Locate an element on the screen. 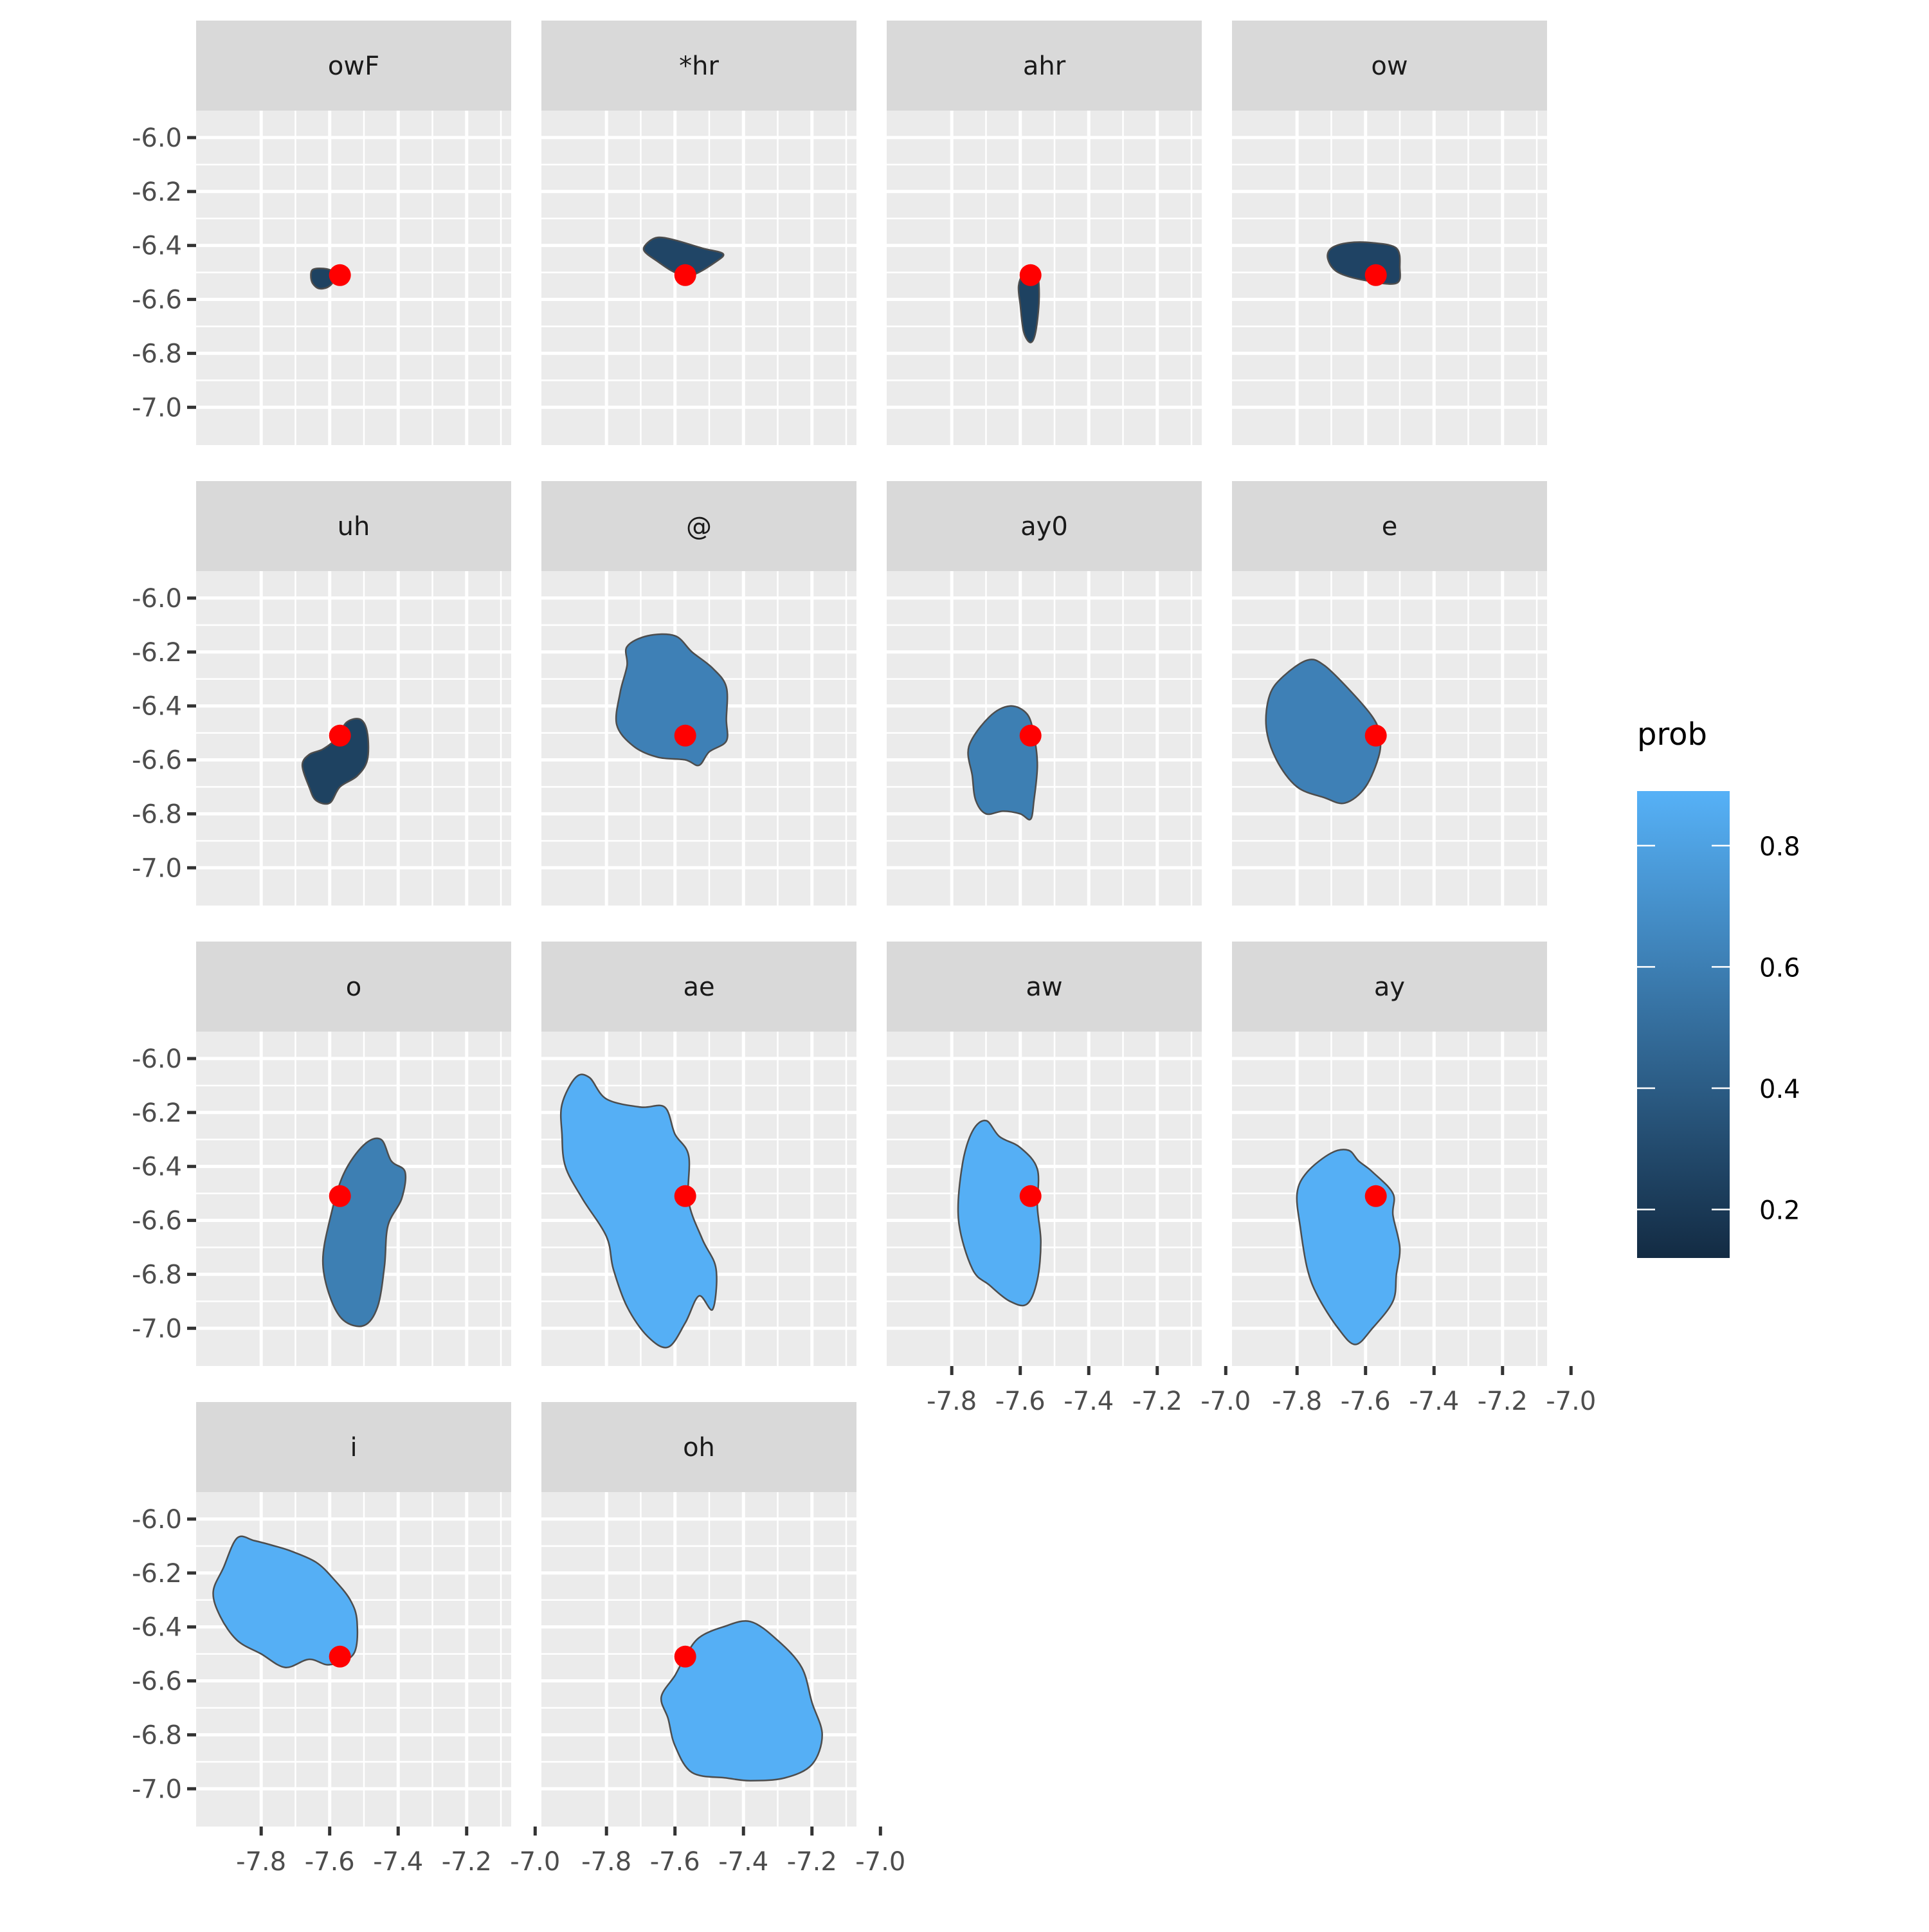 This screenshot has height=1932, width=1929. facet-panel-3: ahr is located at coordinates (1057, 233).